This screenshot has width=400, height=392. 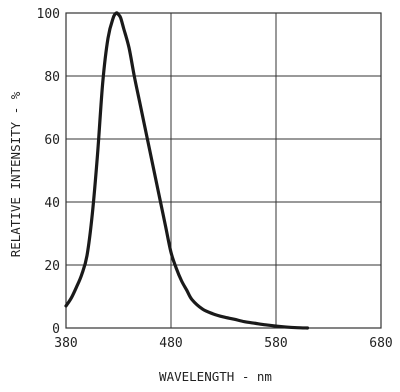 I want to click on y-tick-labels: 0 20 40 60 80 100, so click(x=48, y=172).